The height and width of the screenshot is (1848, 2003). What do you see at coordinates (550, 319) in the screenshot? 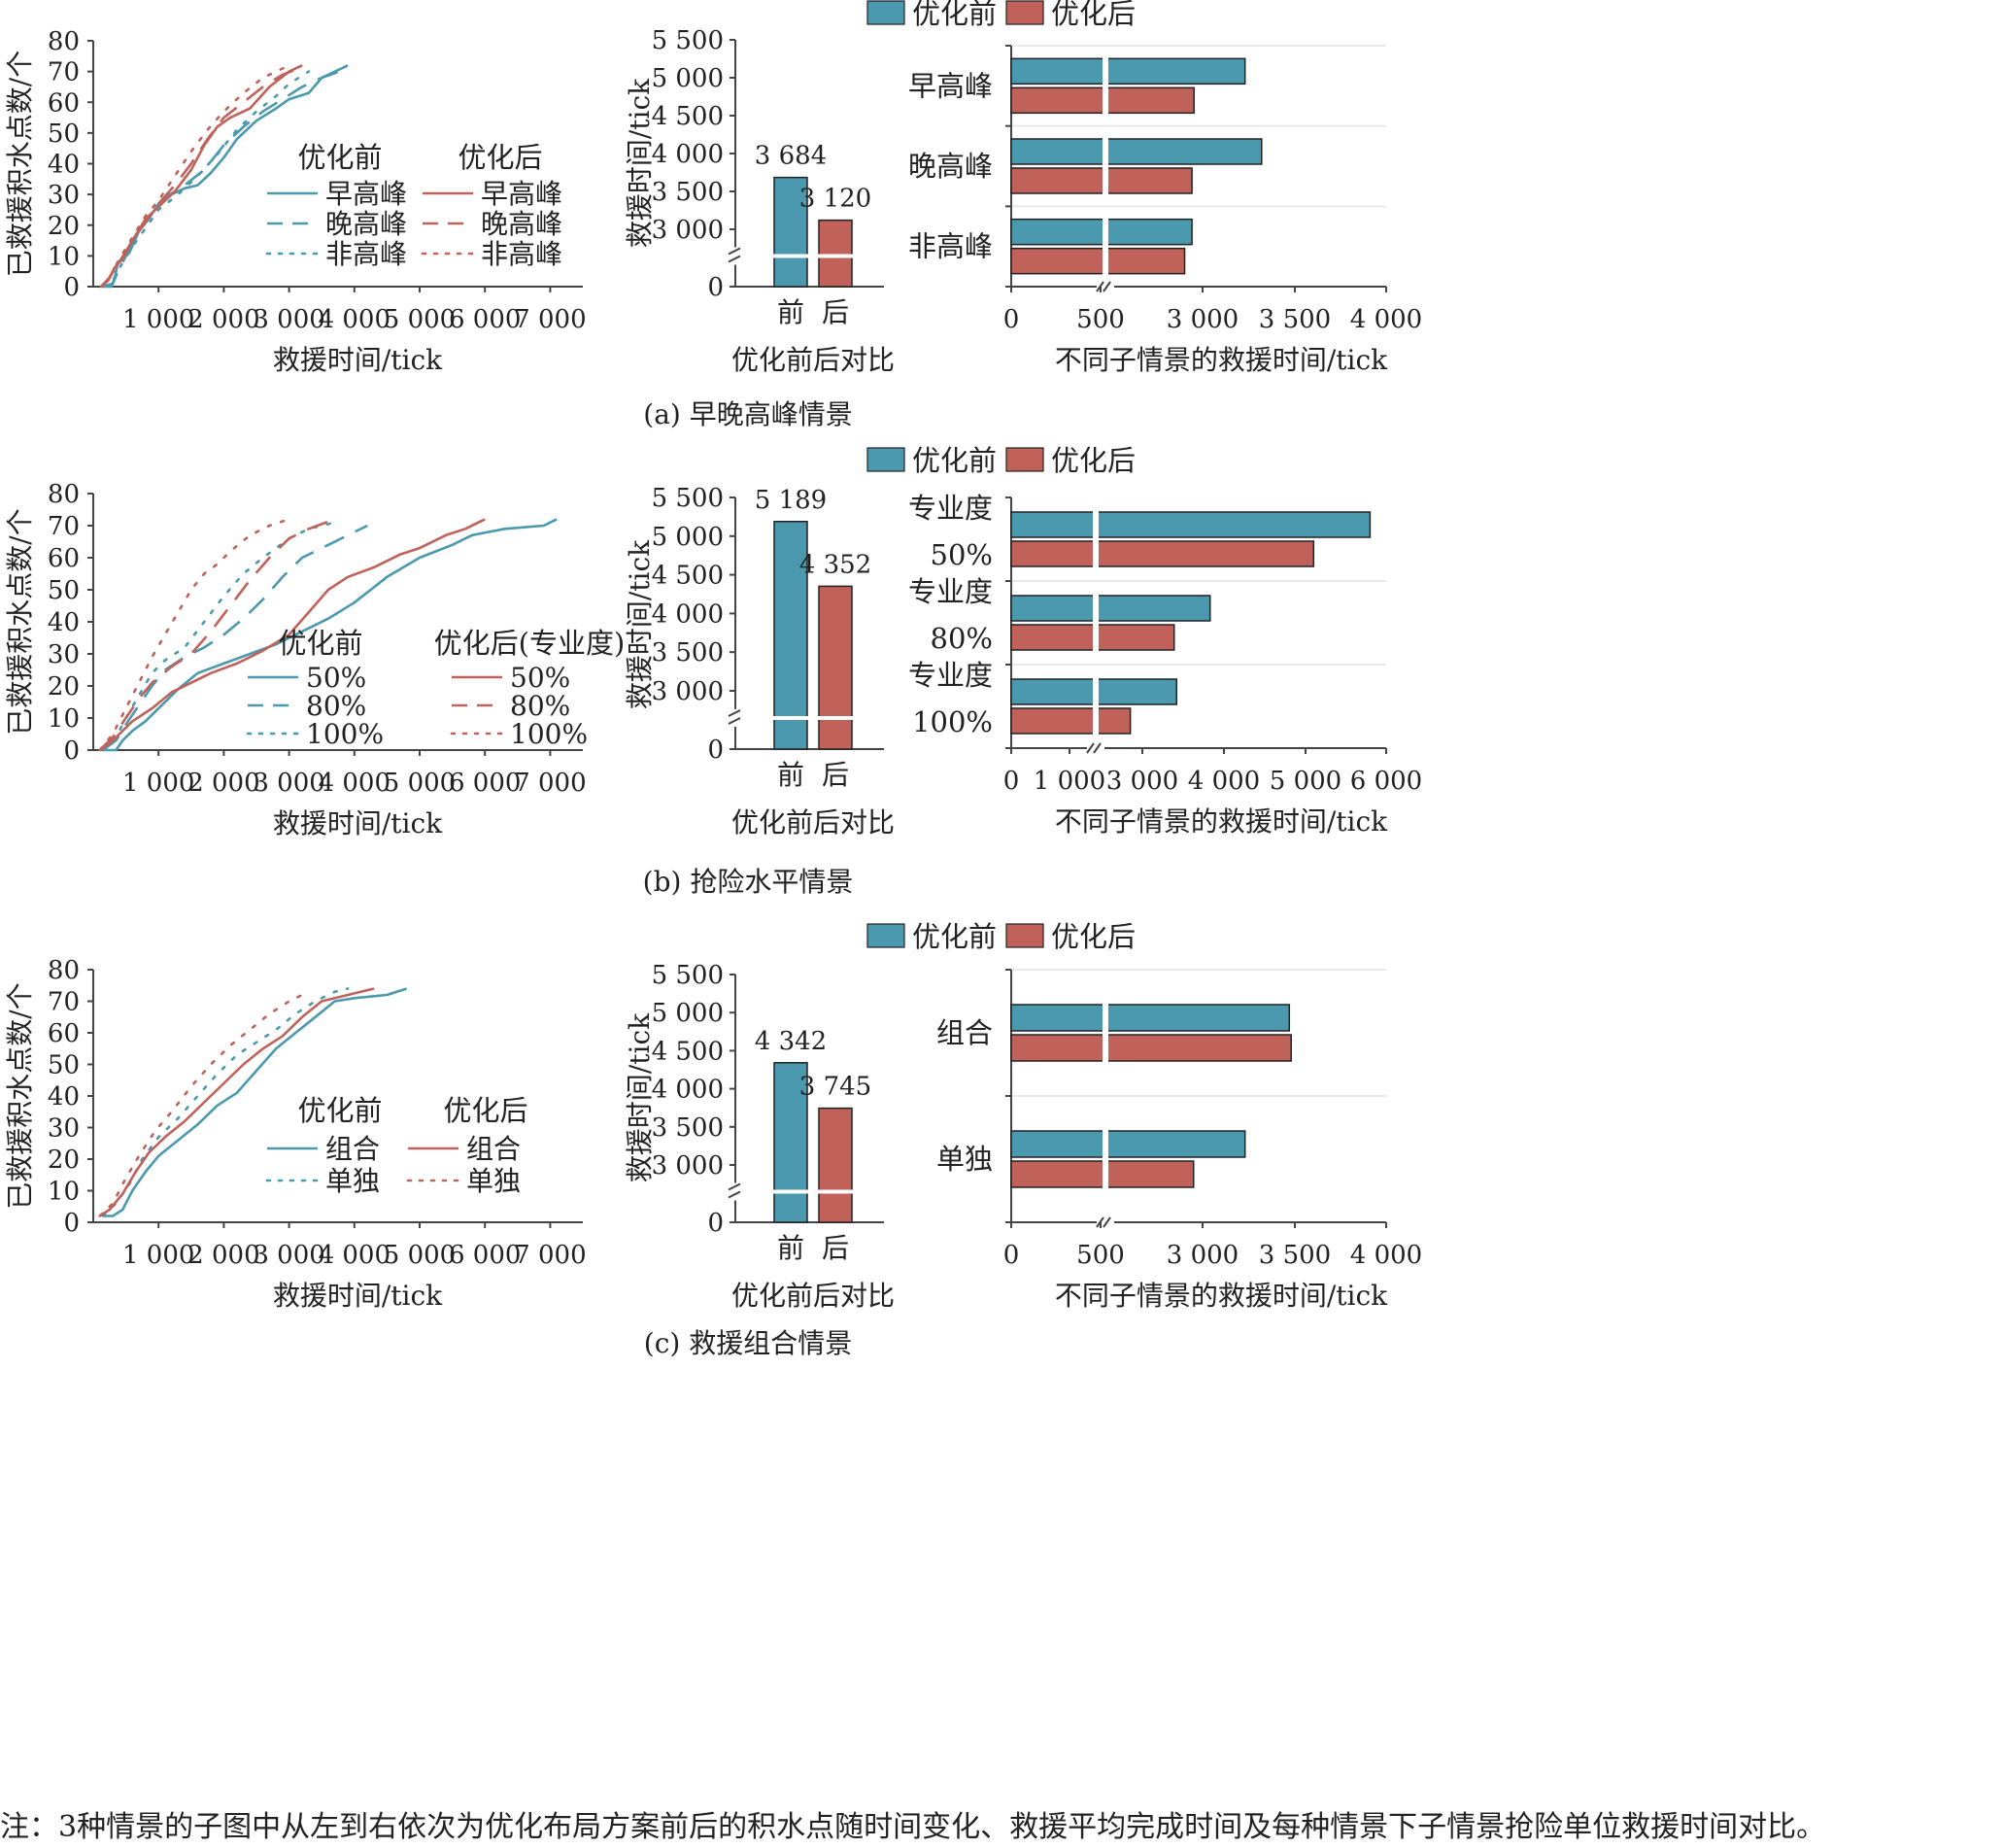
I see `p0-line-x-tick-label: 7 000` at bounding box center [550, 319].